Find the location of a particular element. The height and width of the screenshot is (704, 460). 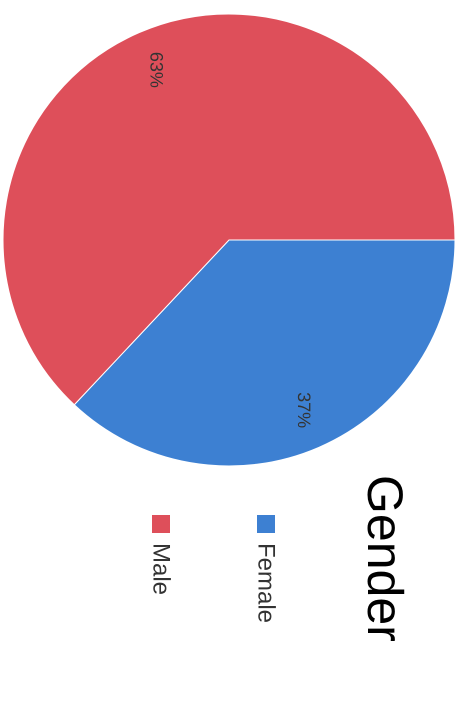

legend-label: Male is located at coordinates (161, 569).